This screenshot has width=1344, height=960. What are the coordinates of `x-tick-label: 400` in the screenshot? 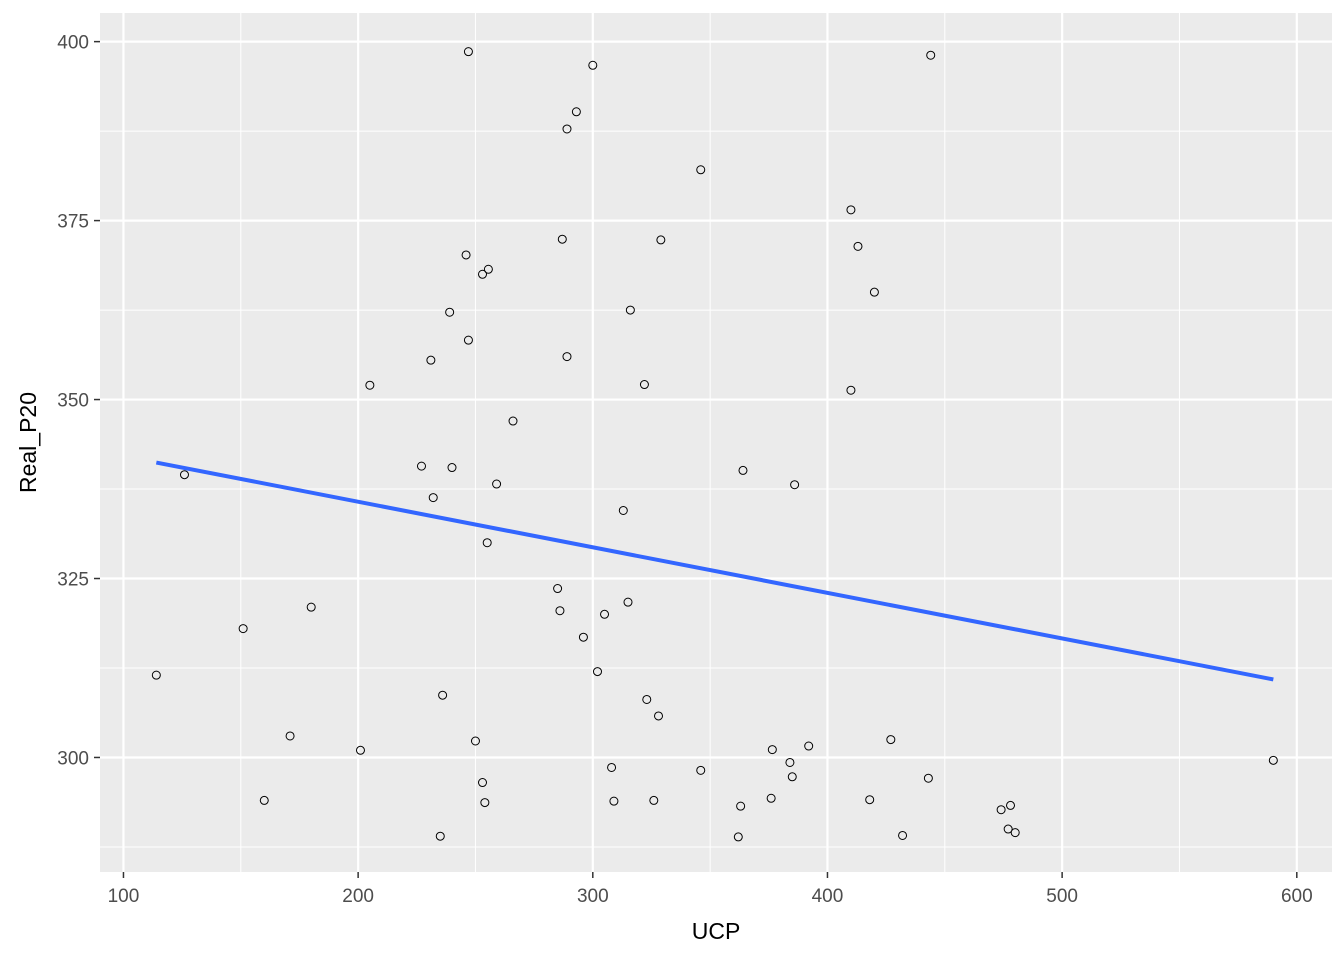 It's located at (828, 896).